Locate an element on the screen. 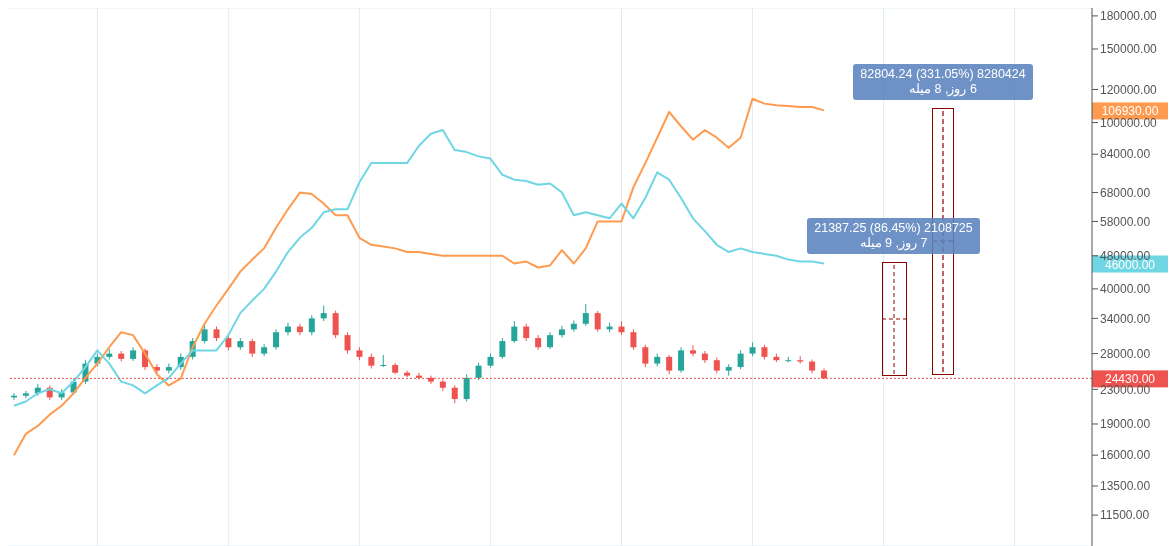  y-tick-label: 23000.00 is located at coordinates (1125, 389).